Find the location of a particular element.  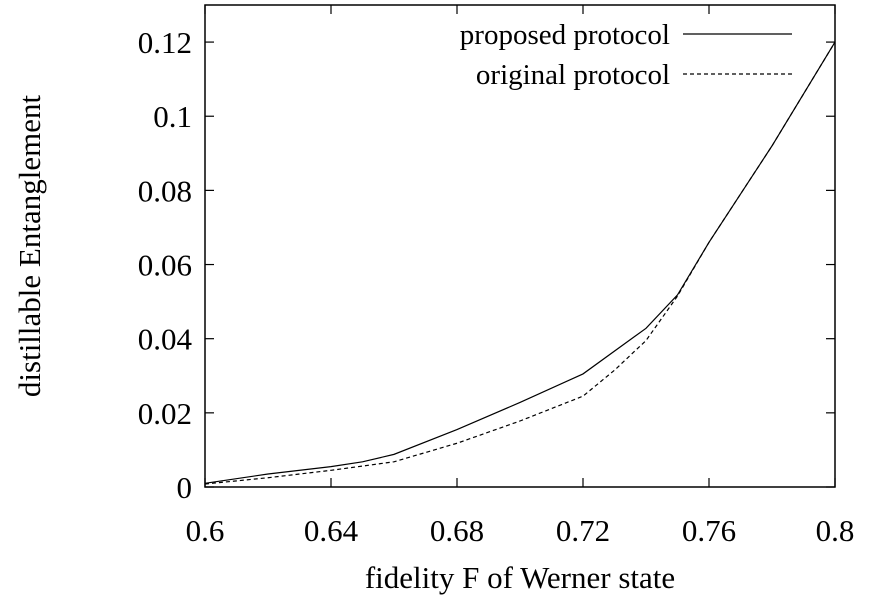

y-tick-label: 0.04 is located at coordinates (165, 339).